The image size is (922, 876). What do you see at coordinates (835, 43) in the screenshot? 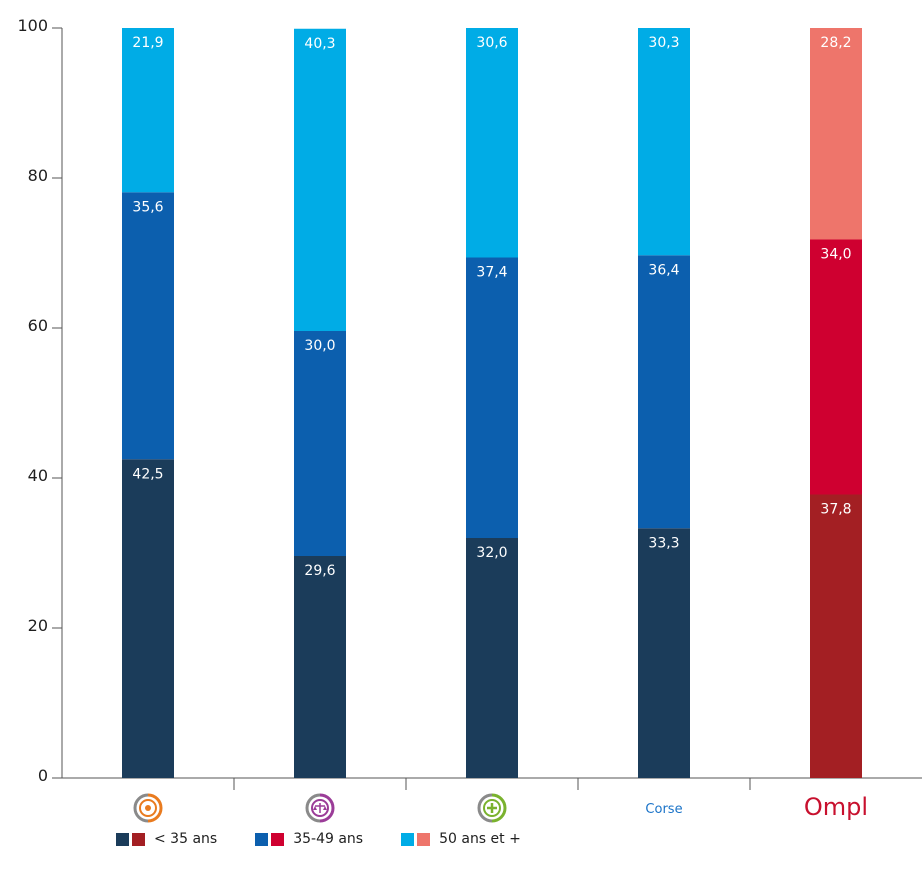
I see `bar-value-label: 28,2` at bounding box center [835, 43].